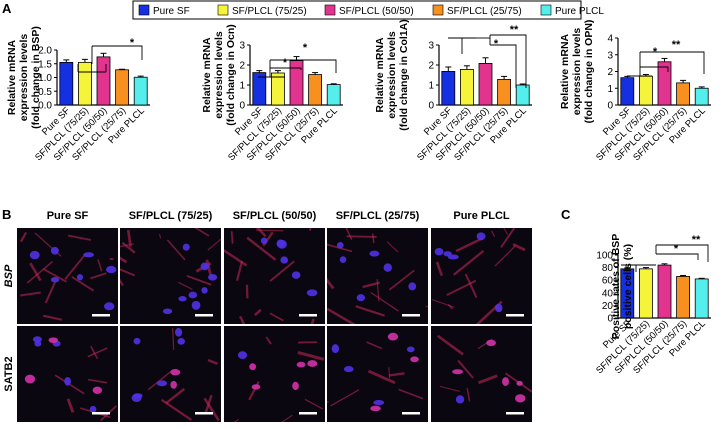 The image size is (726, 429). What do you see at coordinates (610, 39) in the screenshot?
I see `y-tick-label: 4` at bounding box center [610, 39].